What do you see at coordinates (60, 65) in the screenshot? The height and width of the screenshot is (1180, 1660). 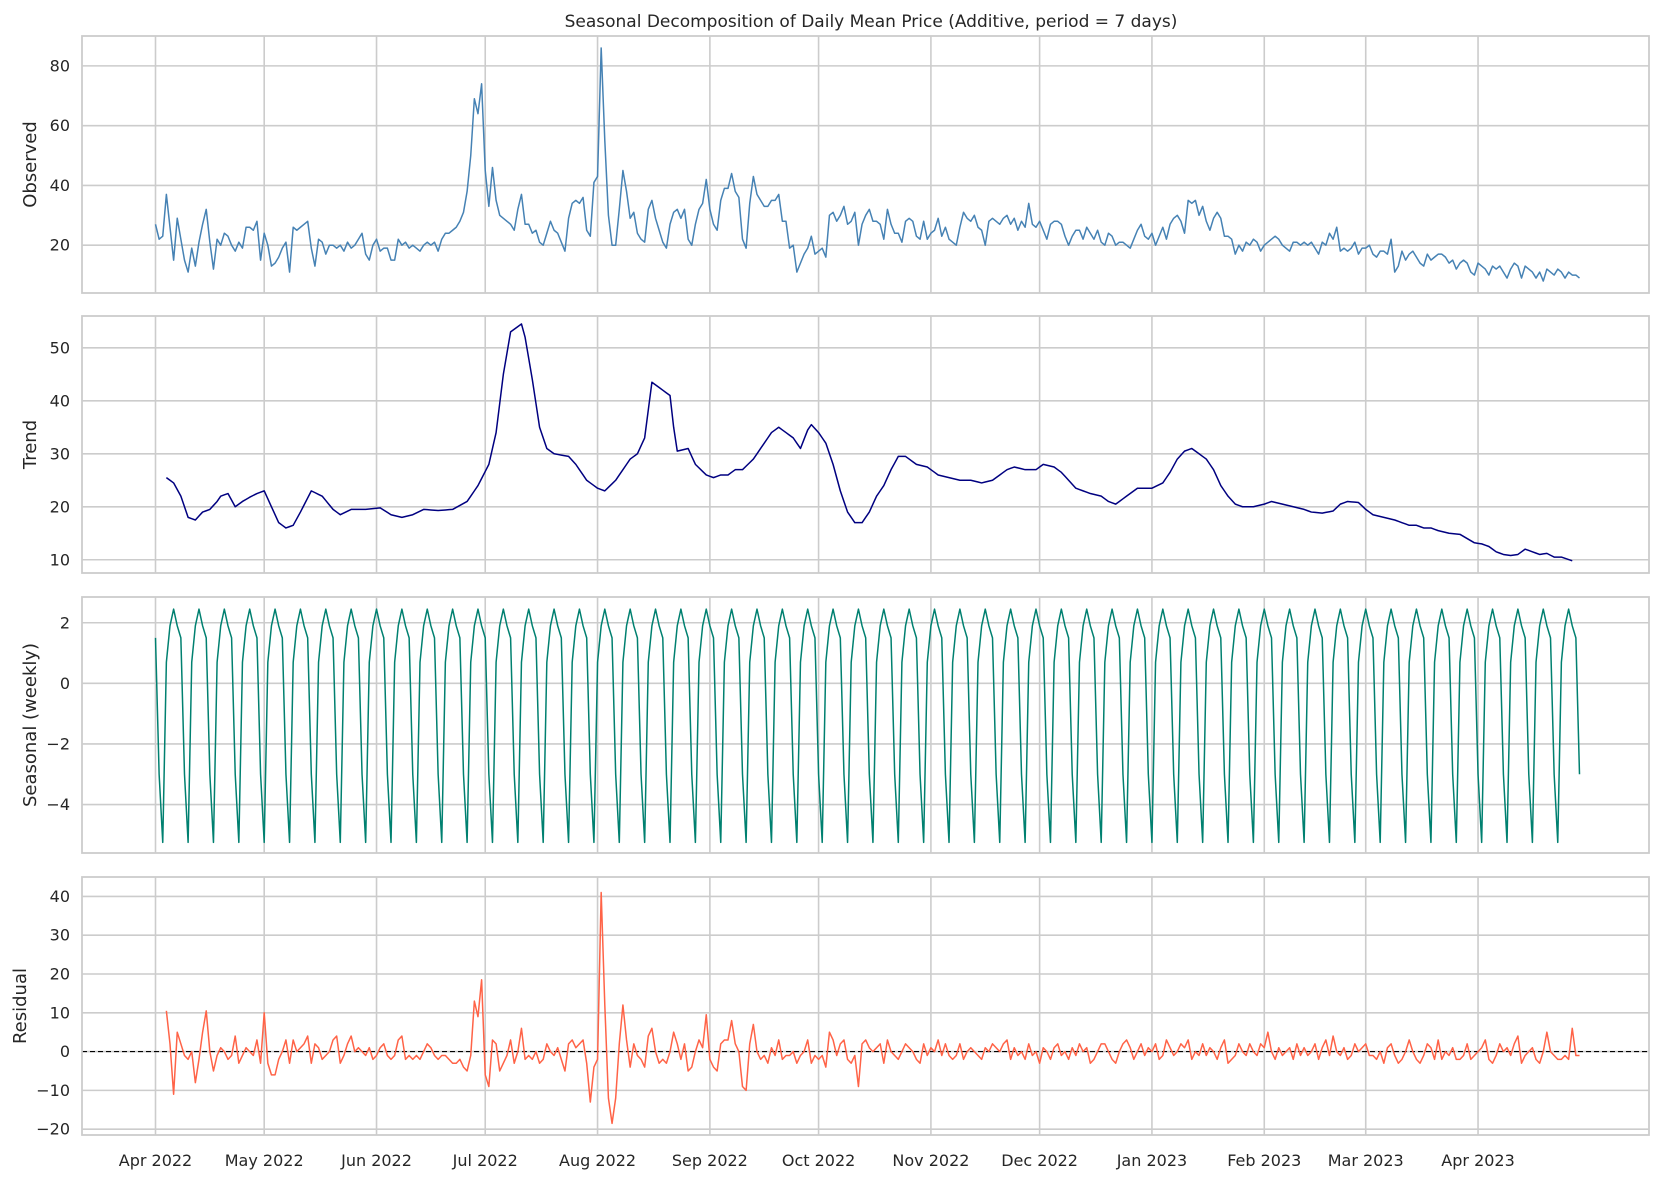 I see `ytick-observed-3: 80` at bounding box center [60, 65].